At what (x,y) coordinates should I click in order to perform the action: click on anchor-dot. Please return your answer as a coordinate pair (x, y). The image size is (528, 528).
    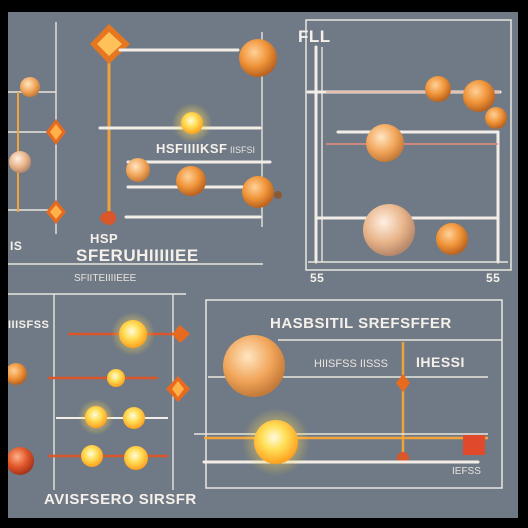
    Looking at the image, I should click on (105, 218).